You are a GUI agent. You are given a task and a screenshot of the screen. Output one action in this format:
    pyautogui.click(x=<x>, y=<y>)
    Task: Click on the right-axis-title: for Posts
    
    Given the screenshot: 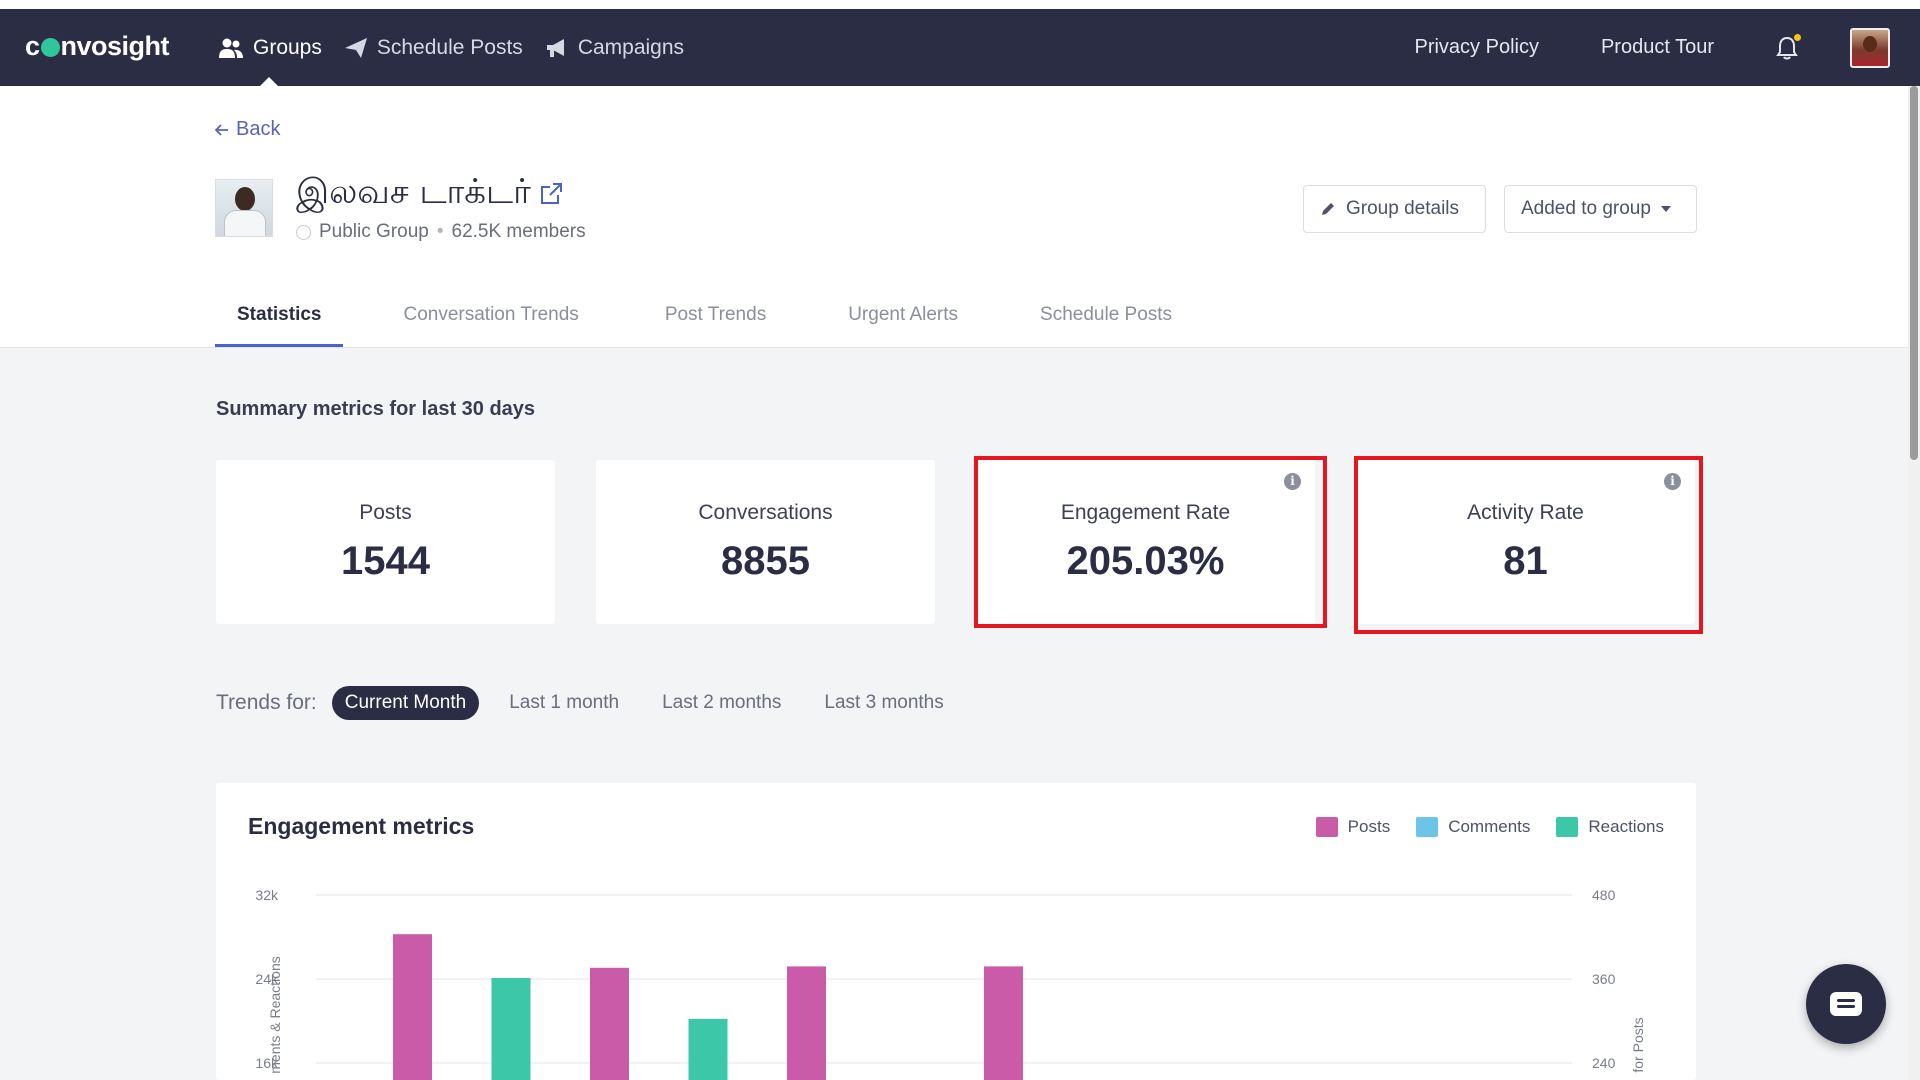 What is the action you would take?
    pyautogui.click(x=1638, y=1044)
    